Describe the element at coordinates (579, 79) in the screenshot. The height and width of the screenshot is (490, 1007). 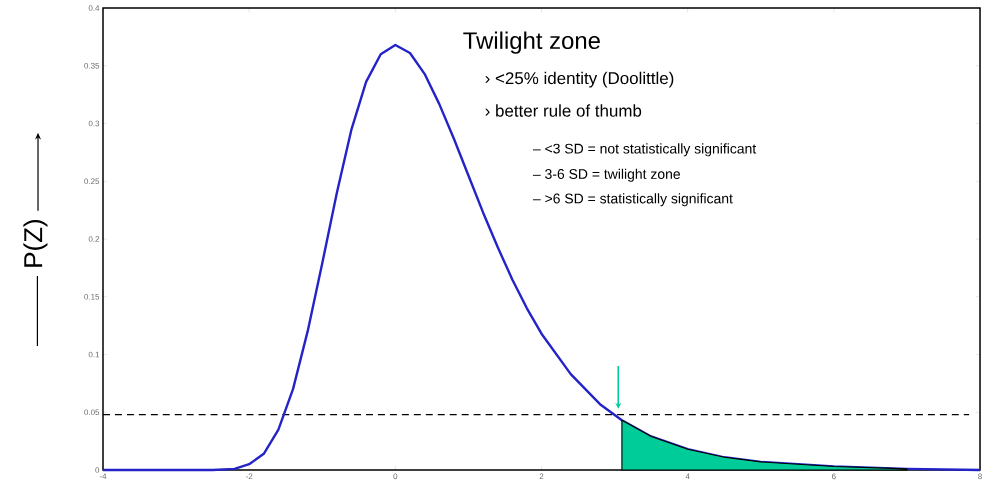
I see `annotation: › <25% identity (Doolittle)` at that location.